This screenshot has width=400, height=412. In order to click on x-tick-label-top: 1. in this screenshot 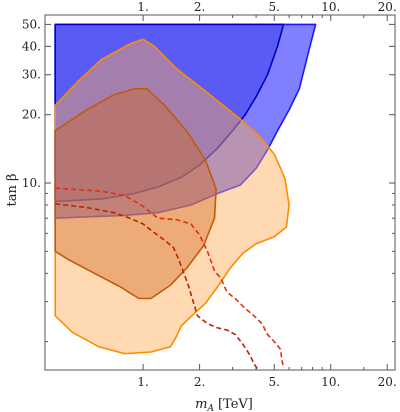, I will do `click(142, 7)`.